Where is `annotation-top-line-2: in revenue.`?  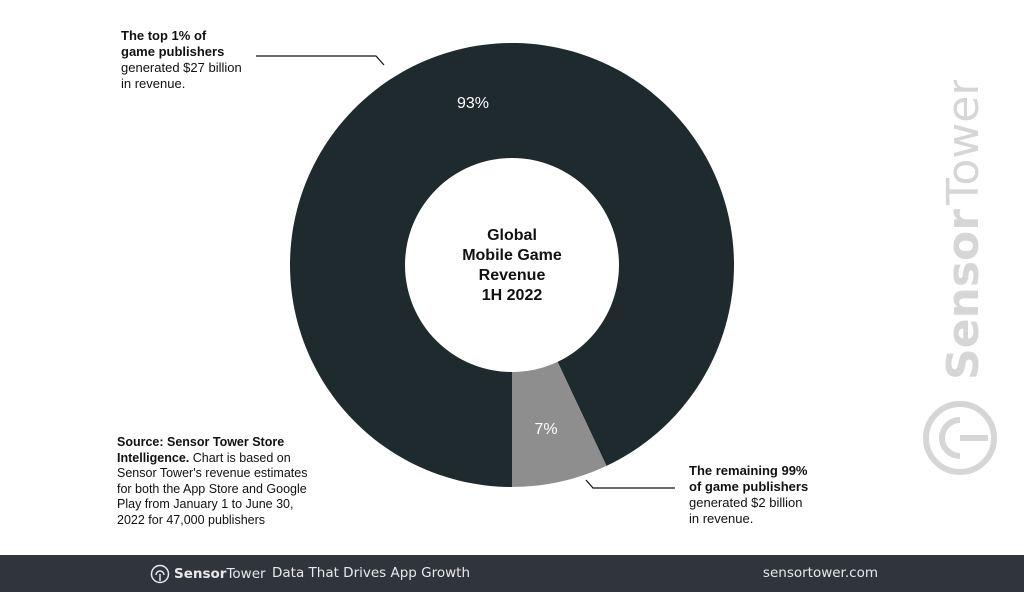 annotation-top-line-2: in revenue. is located at coordinates (153, 83).